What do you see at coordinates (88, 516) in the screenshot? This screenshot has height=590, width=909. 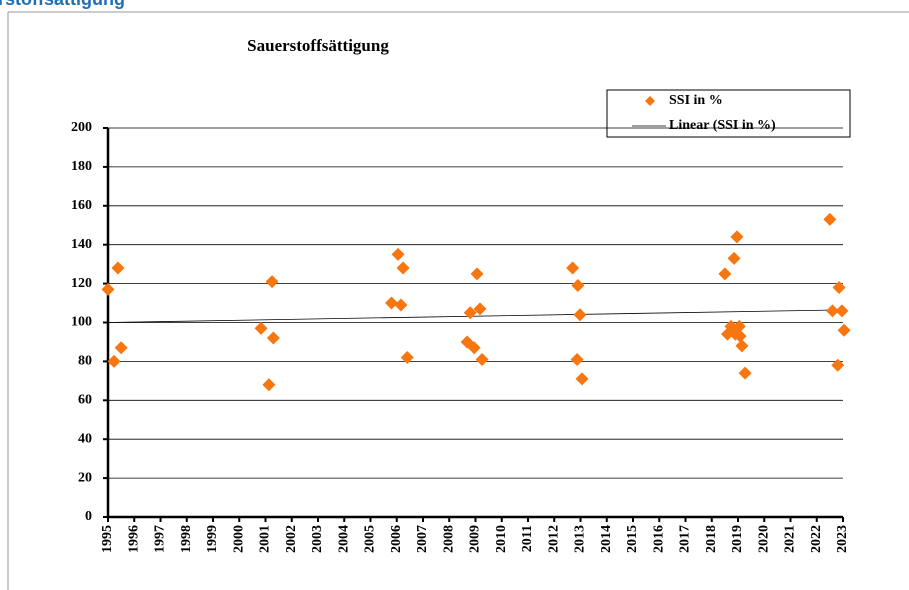 I see `y-tick-label: 0` at bounding box center [88, 516].